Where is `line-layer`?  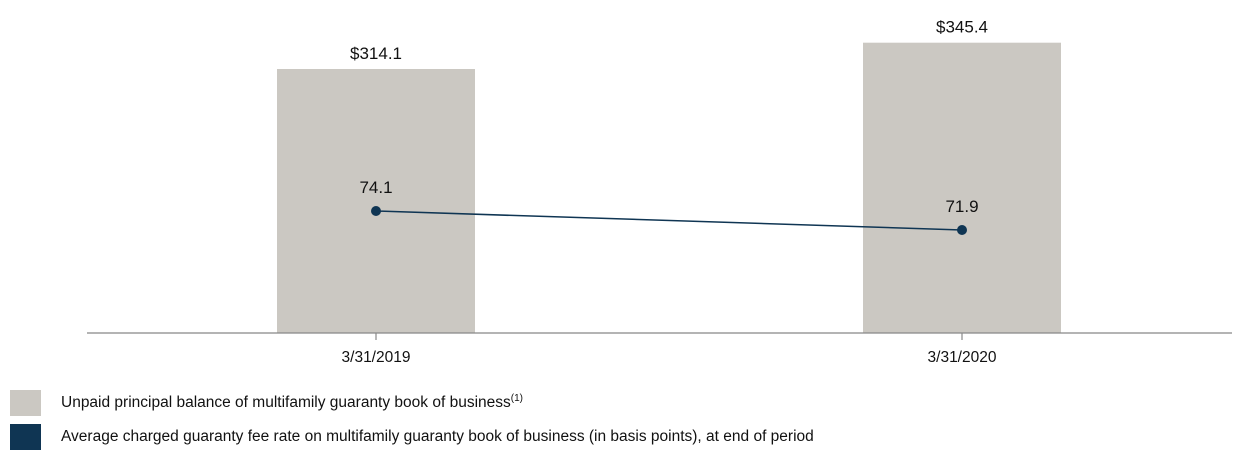 line-layer is located at coordinates (669, 220).